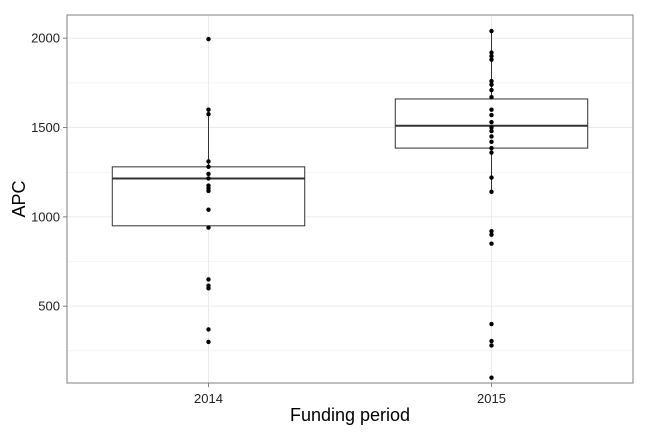 This screenshot has width=648, height=432. I want to click on y-axis-title: APC, so click(19, 198).